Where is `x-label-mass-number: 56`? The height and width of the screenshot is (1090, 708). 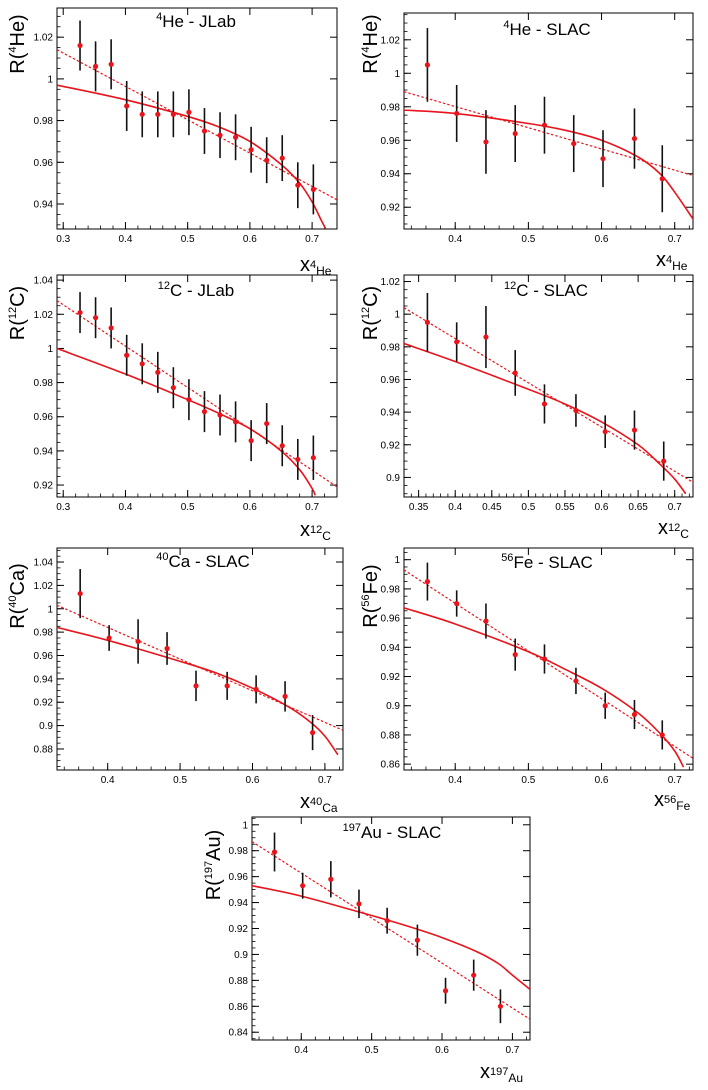
x-label-mass-number: 56 is located at coordinates (670, 800).